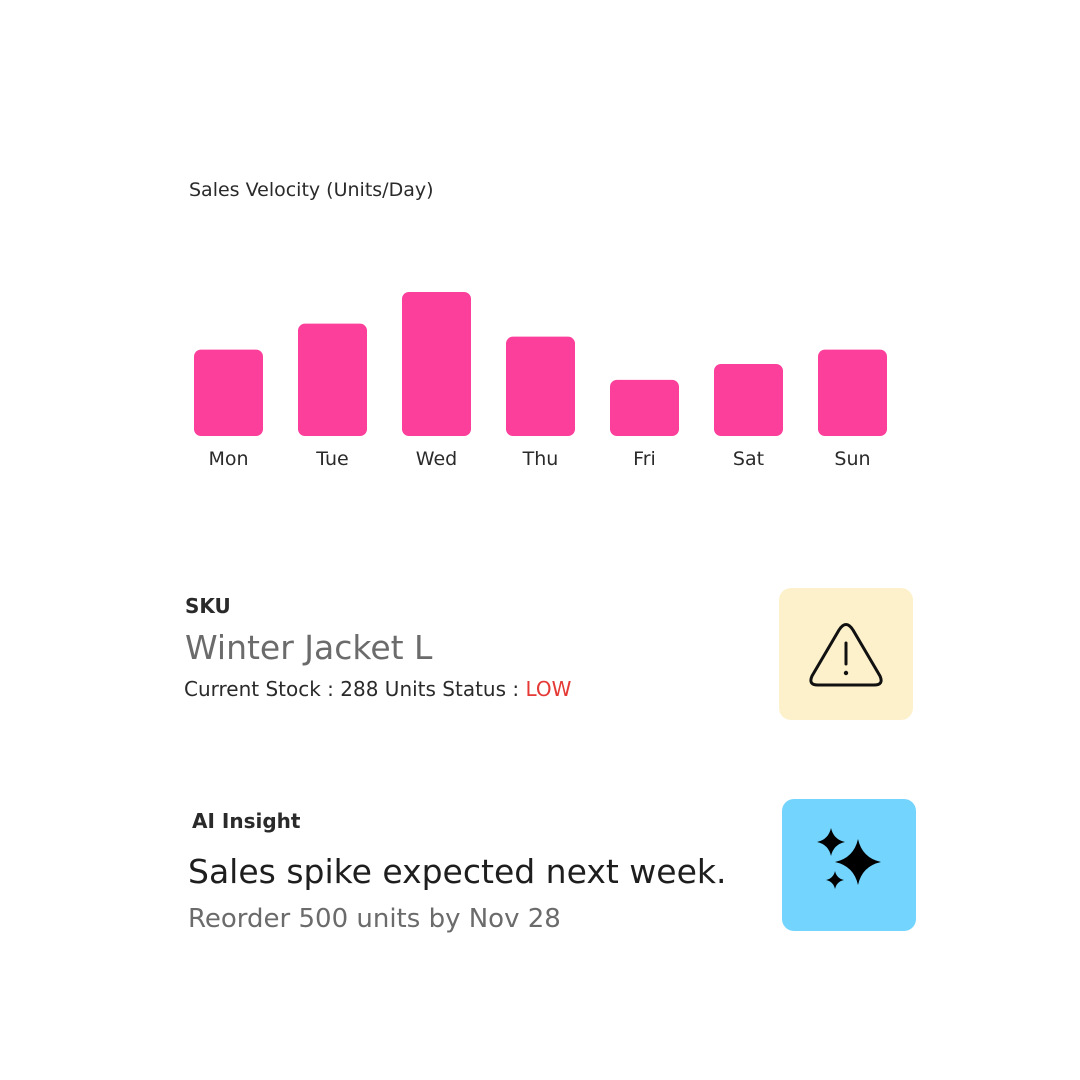 This screenshot has height=1080, width=1080. What do you see at coordinates (748, 459) in the screenshot?
I see `x-tick-label: Sat` at bounding box center [748, 459].